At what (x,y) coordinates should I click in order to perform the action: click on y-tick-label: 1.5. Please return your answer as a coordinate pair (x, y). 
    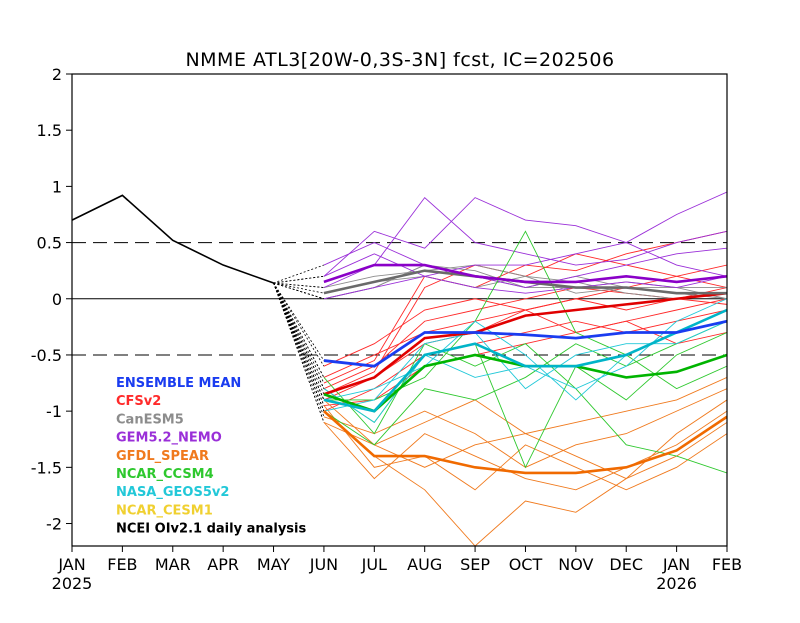
    Looking at the image, I should click on (49, 130).